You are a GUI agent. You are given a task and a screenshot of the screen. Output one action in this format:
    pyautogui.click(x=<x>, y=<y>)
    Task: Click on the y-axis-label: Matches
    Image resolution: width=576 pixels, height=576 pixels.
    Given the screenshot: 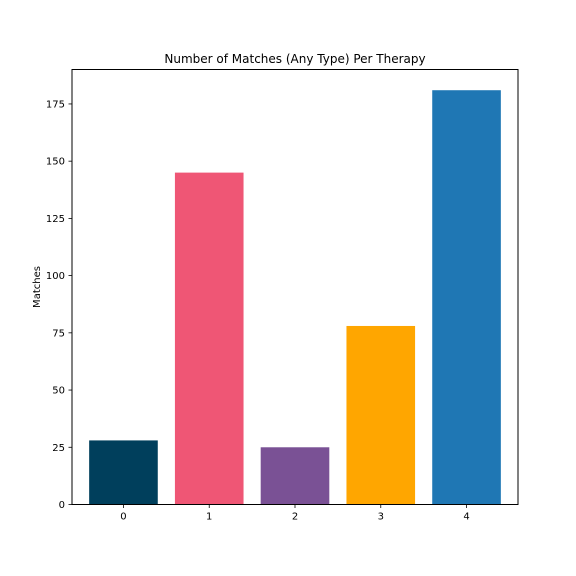 What is the action you would take?
    pyautogui.click(x=37, y=287)
    